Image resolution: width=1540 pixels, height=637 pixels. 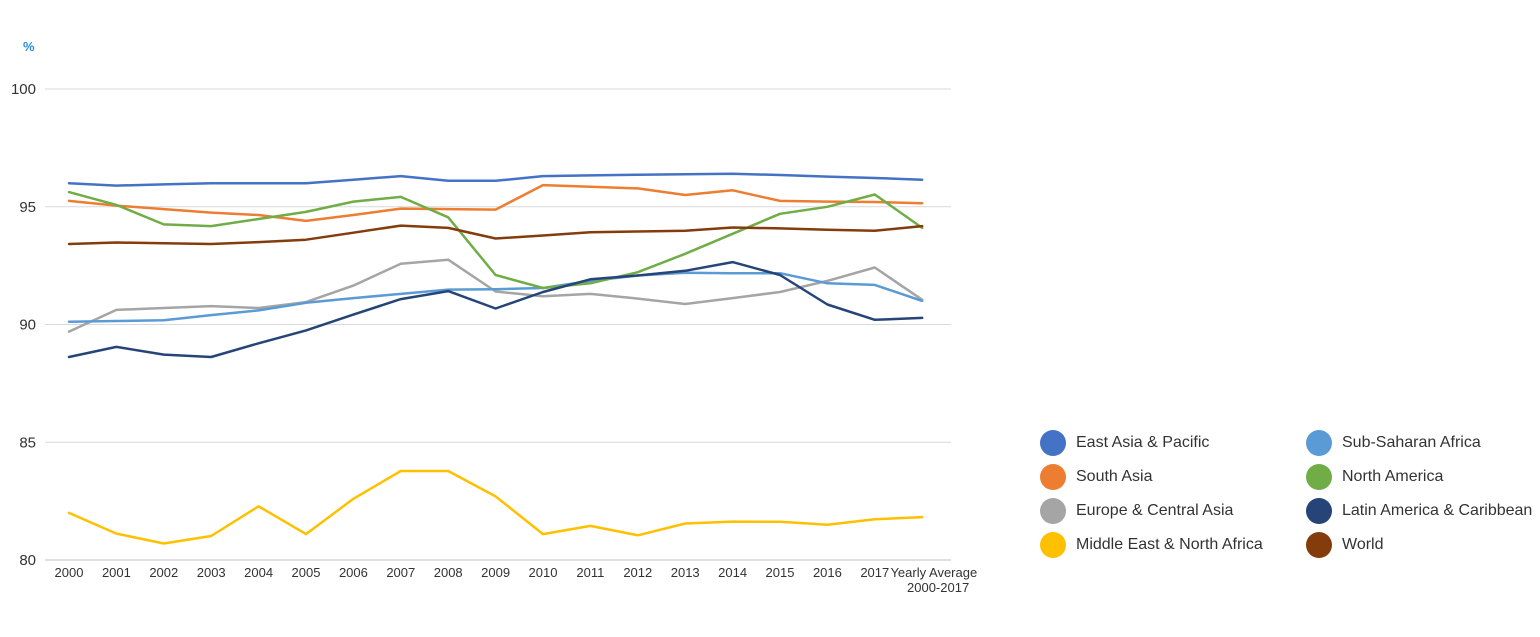 I want to click on series-line-middle-east-north-africa, so click(x=495, y=507).